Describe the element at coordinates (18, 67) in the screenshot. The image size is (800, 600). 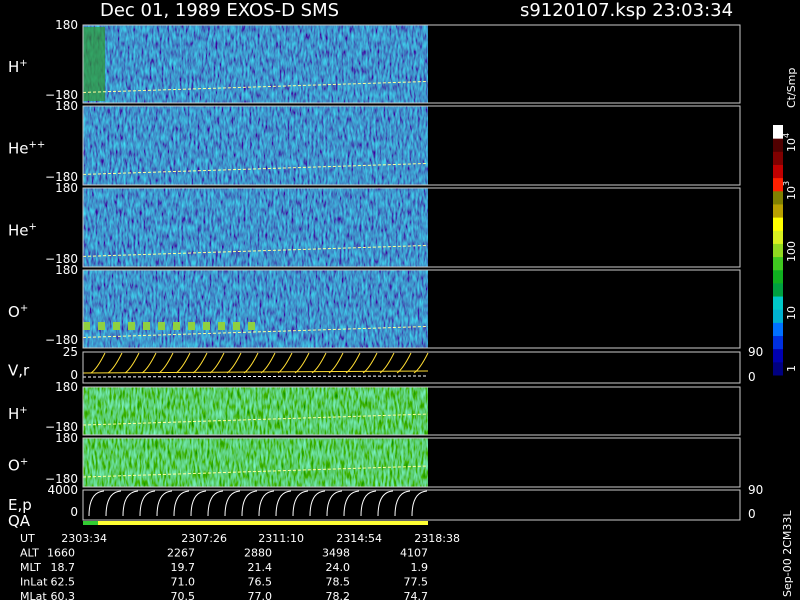
I see `panel-label: H+` at that location.